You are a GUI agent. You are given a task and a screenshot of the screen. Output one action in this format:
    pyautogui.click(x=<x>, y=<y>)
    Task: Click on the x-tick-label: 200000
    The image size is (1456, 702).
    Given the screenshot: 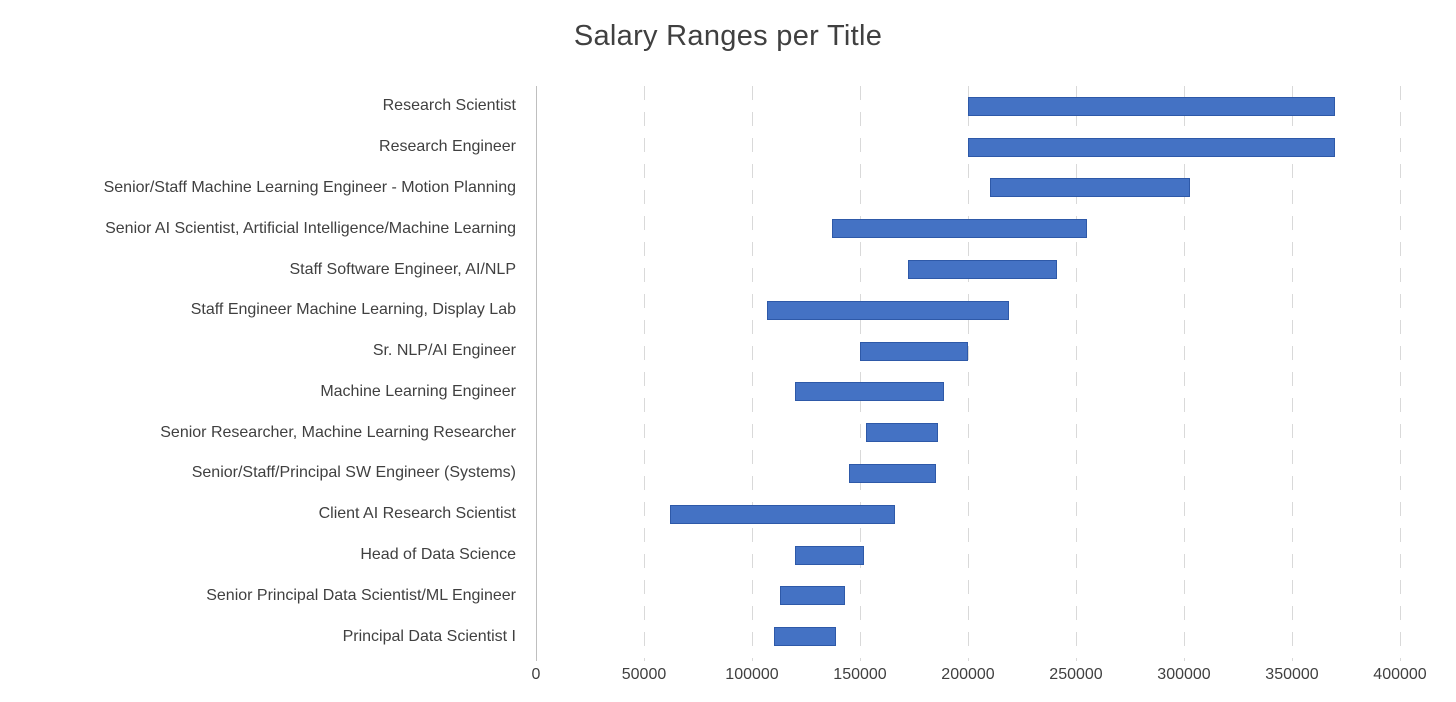 What is the action you would take?
    pyautogui.click(x=968, y=674)
    